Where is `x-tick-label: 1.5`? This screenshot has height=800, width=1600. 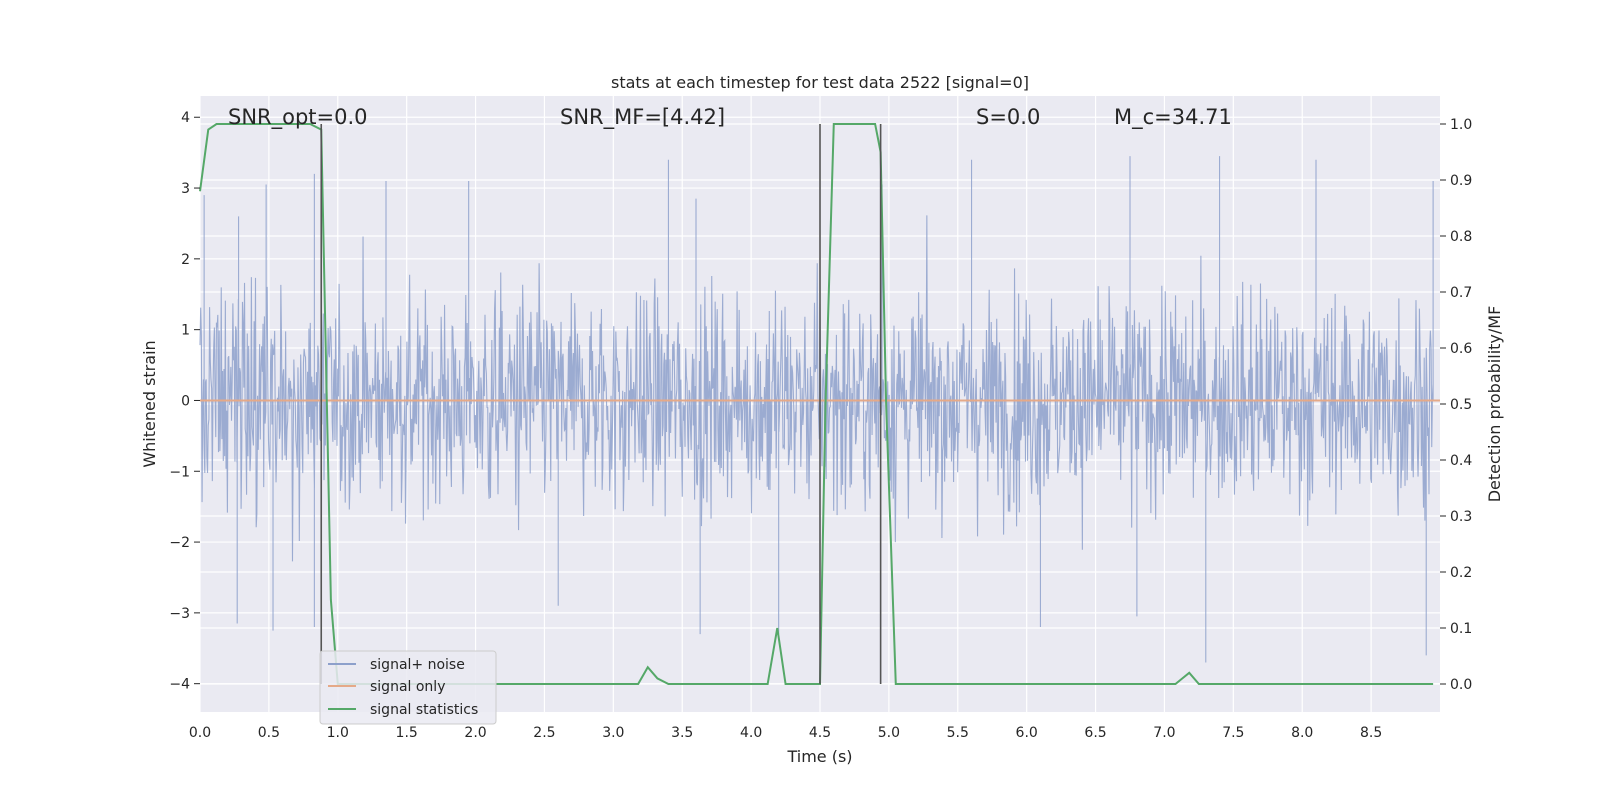 x-tick-label: 1.5 is located at coordinates (407, 733).